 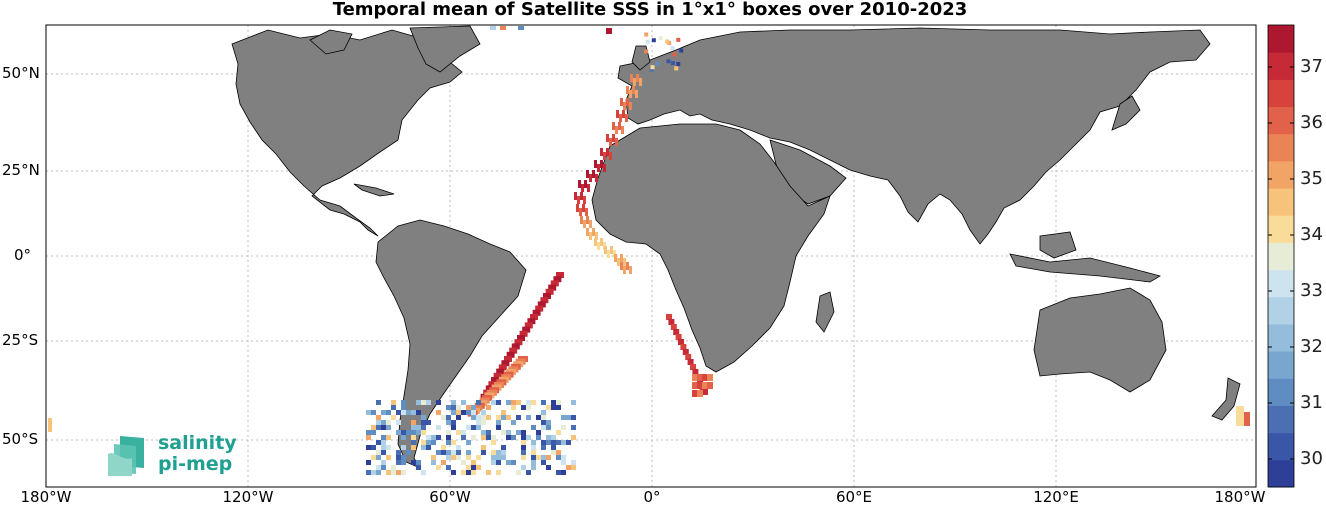 I want to click on pimep-logo, so click(x=126, y=456).